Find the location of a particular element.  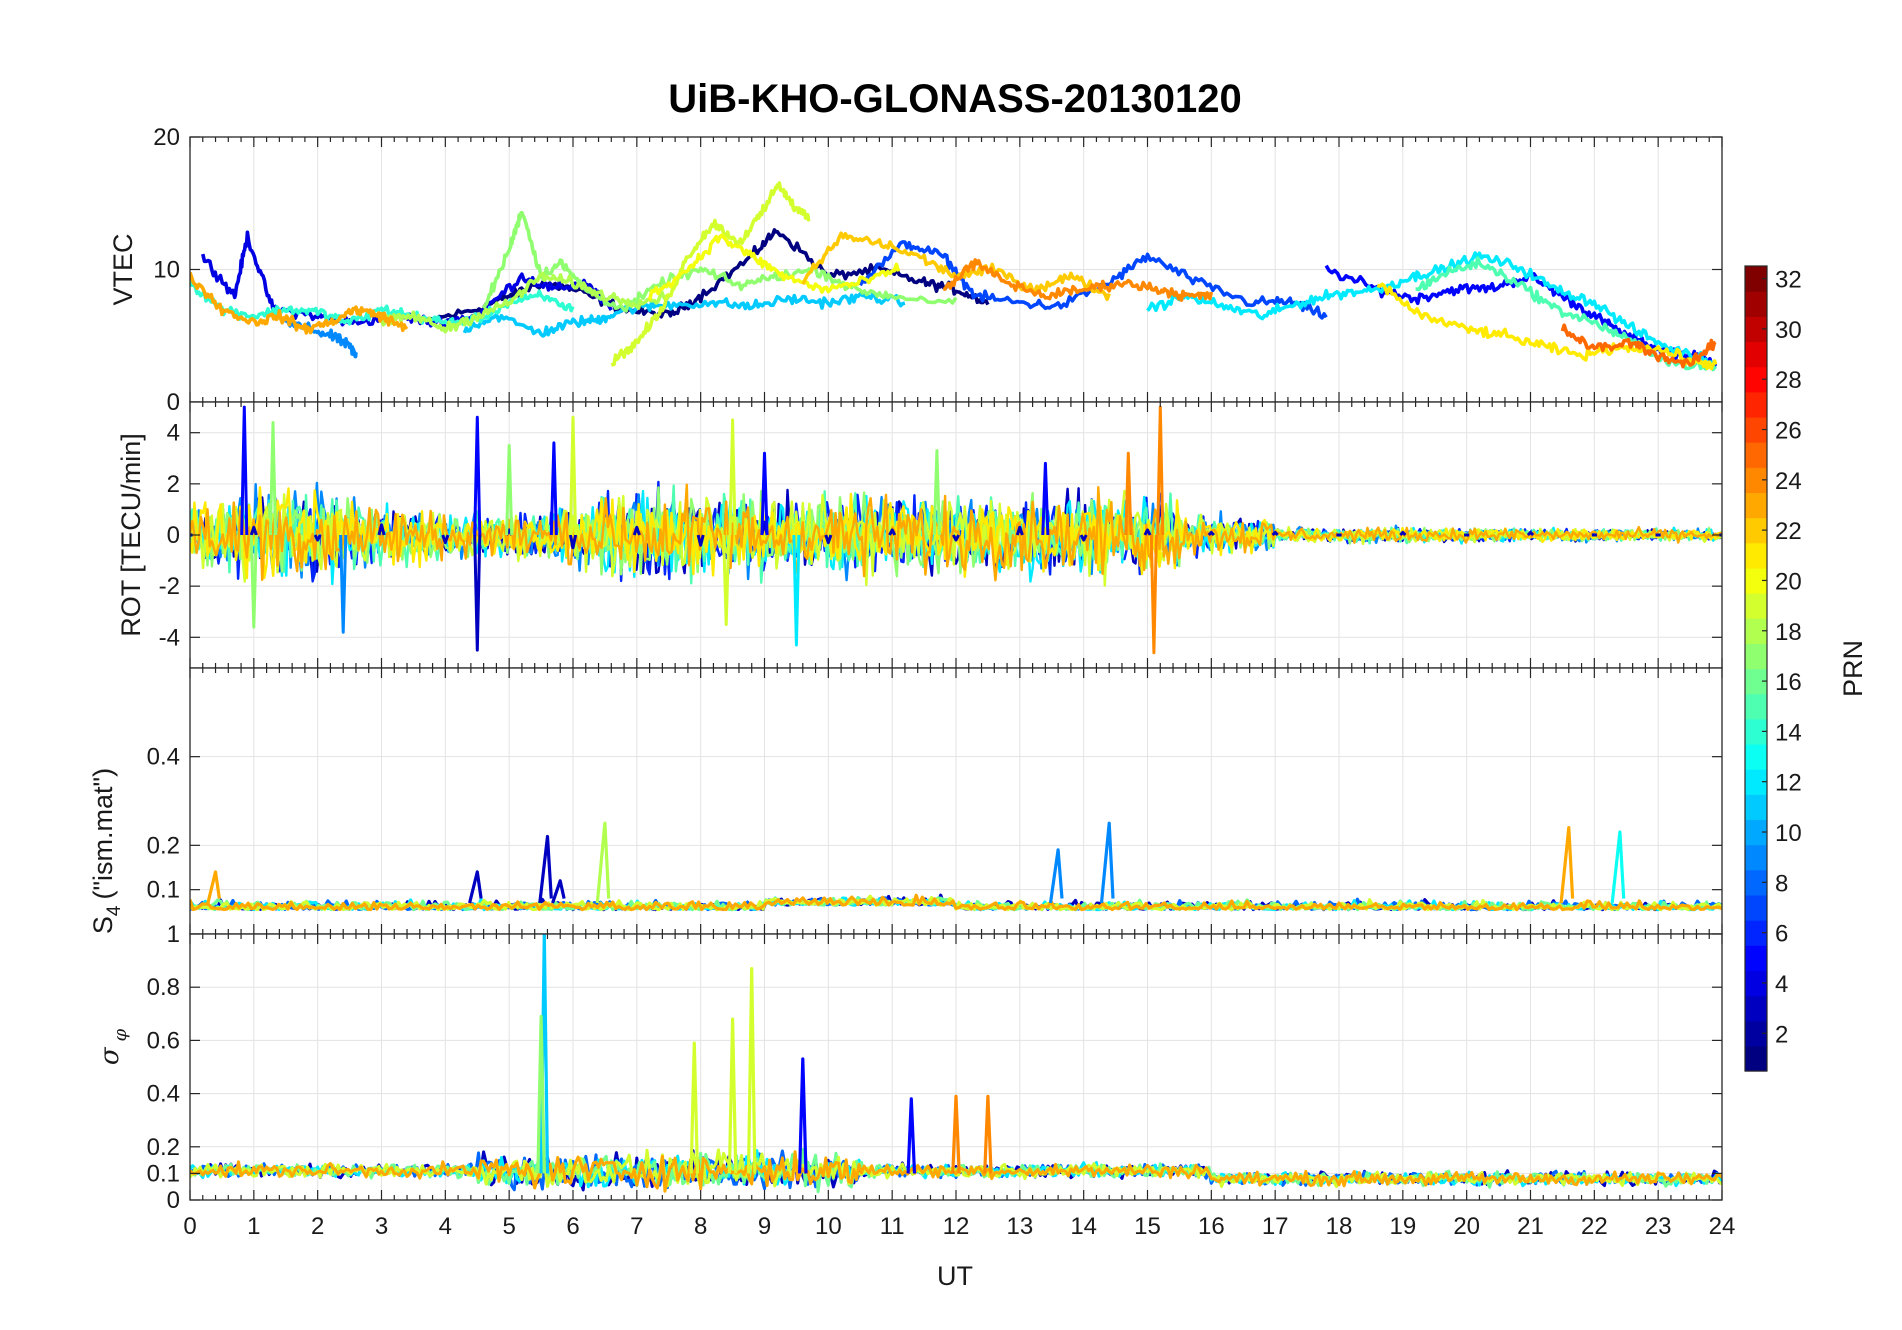

y-tick-label: 0.2 is located at coordinates (163, 1147).